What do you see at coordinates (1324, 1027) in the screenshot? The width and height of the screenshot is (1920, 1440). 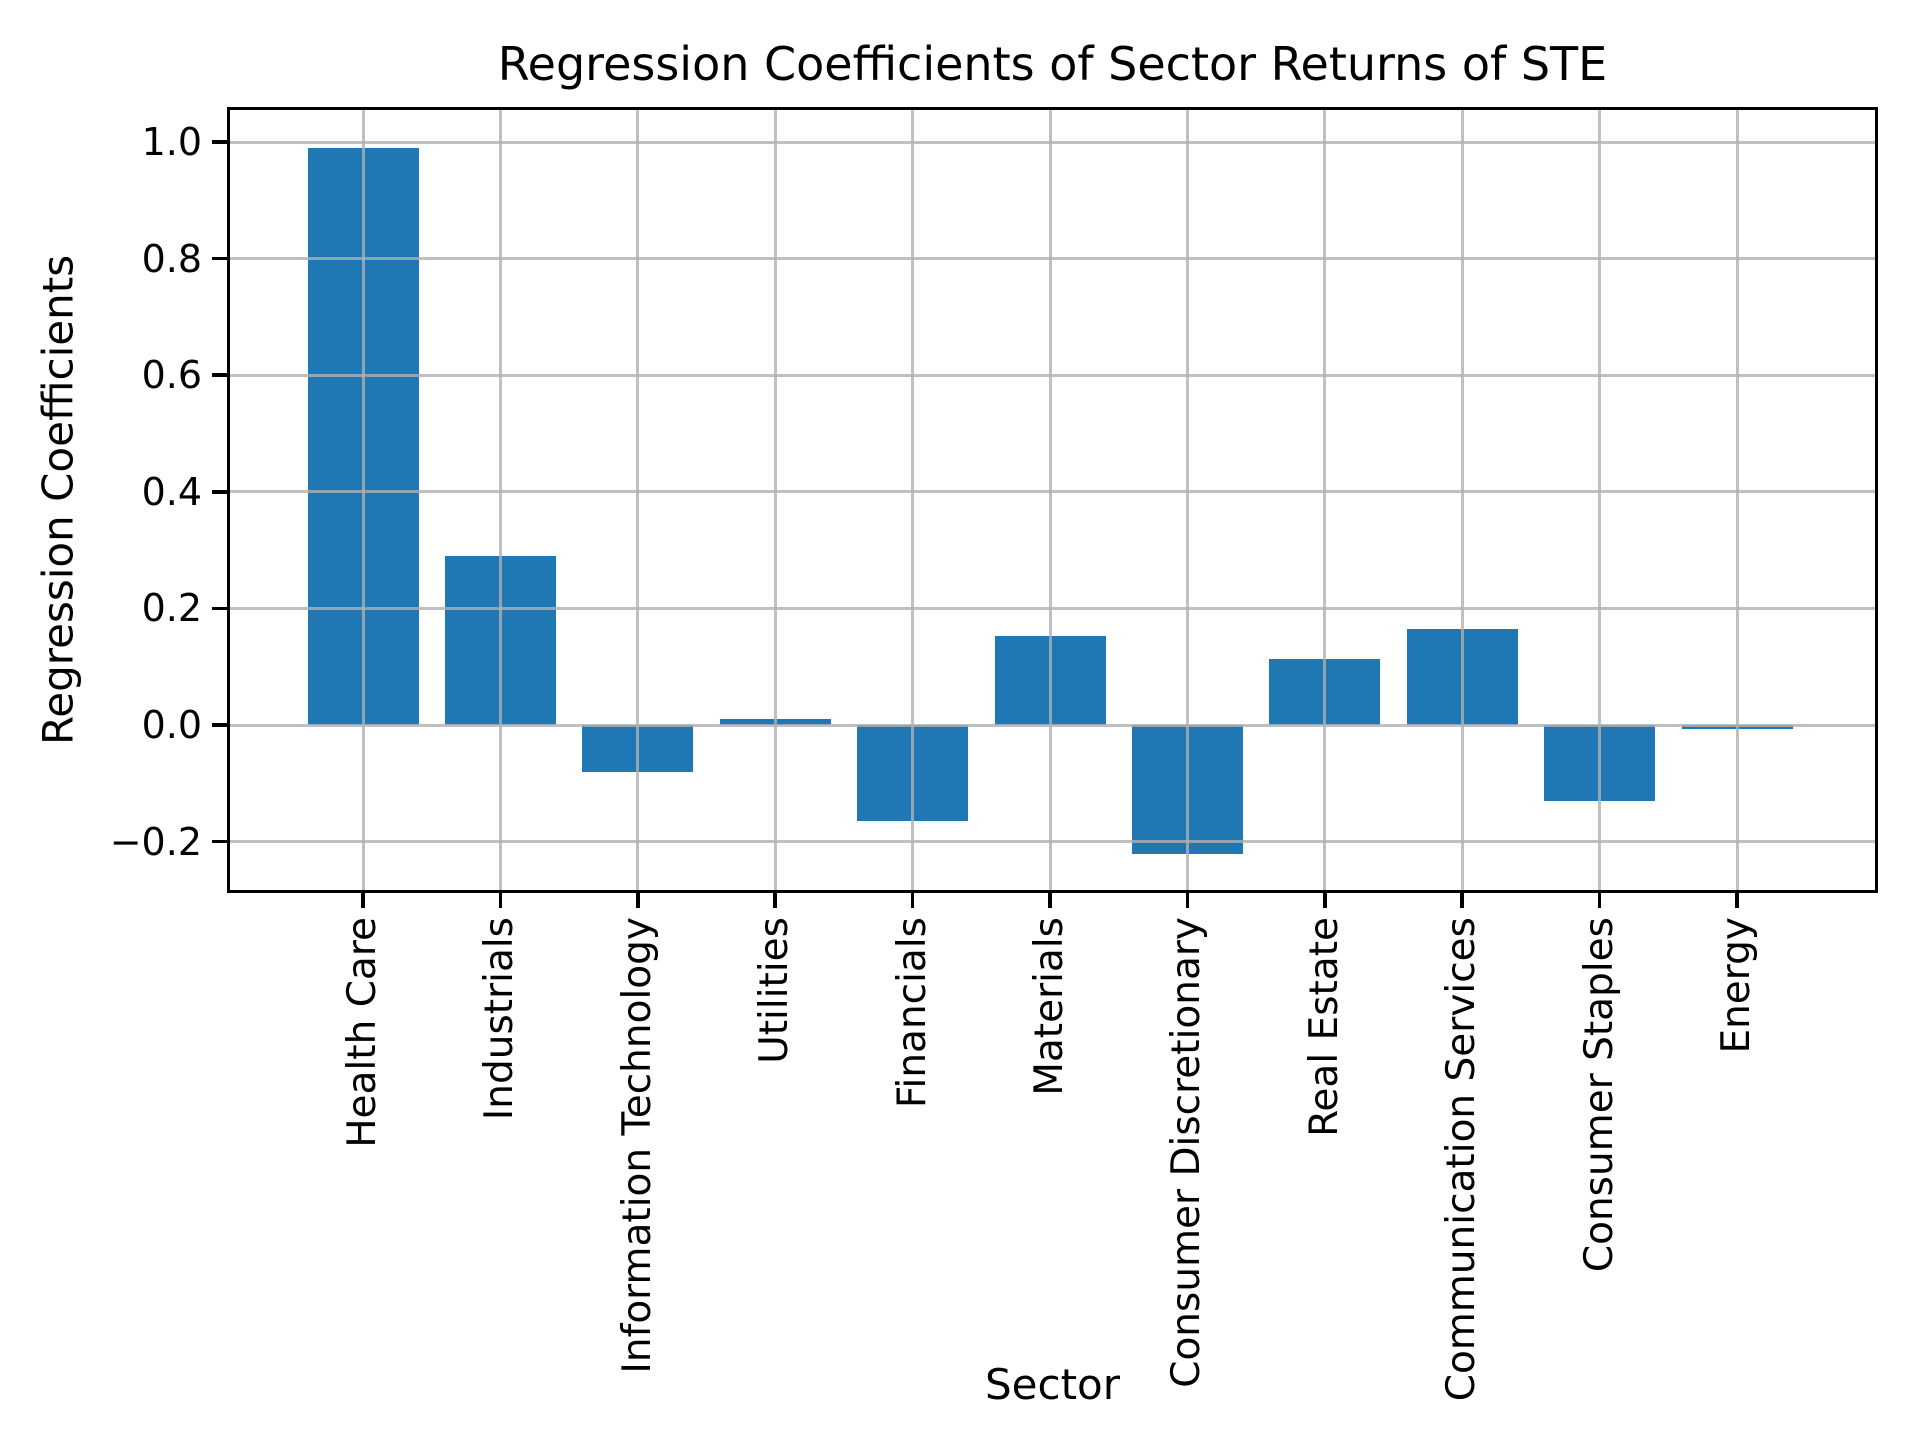 I see `x-tick-label: Real Estate` at bounding box center [1324, 1027].